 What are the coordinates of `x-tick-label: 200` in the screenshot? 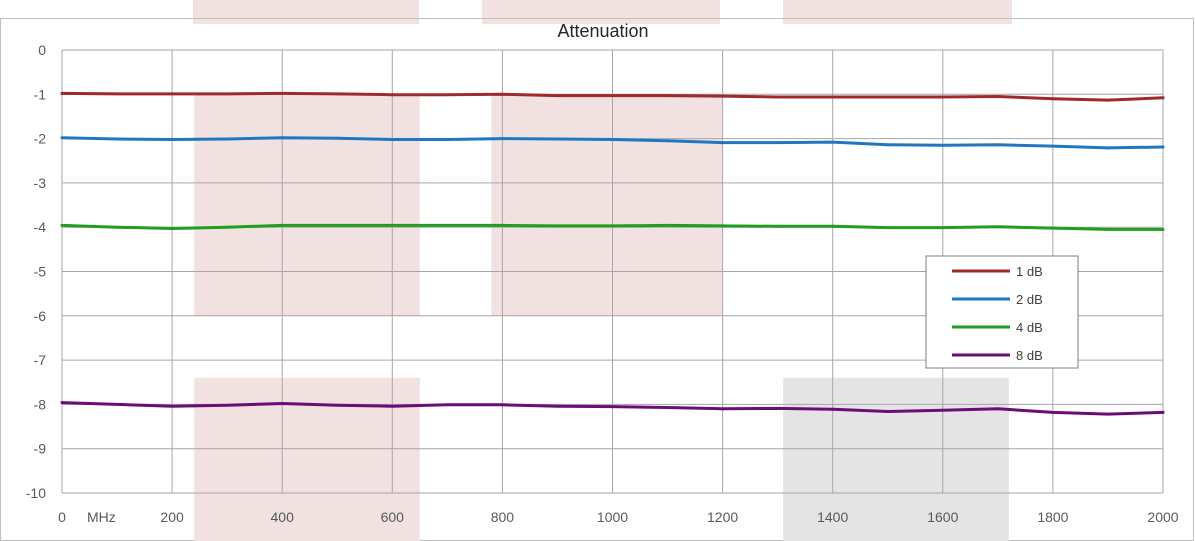 It's located at (172, 517).